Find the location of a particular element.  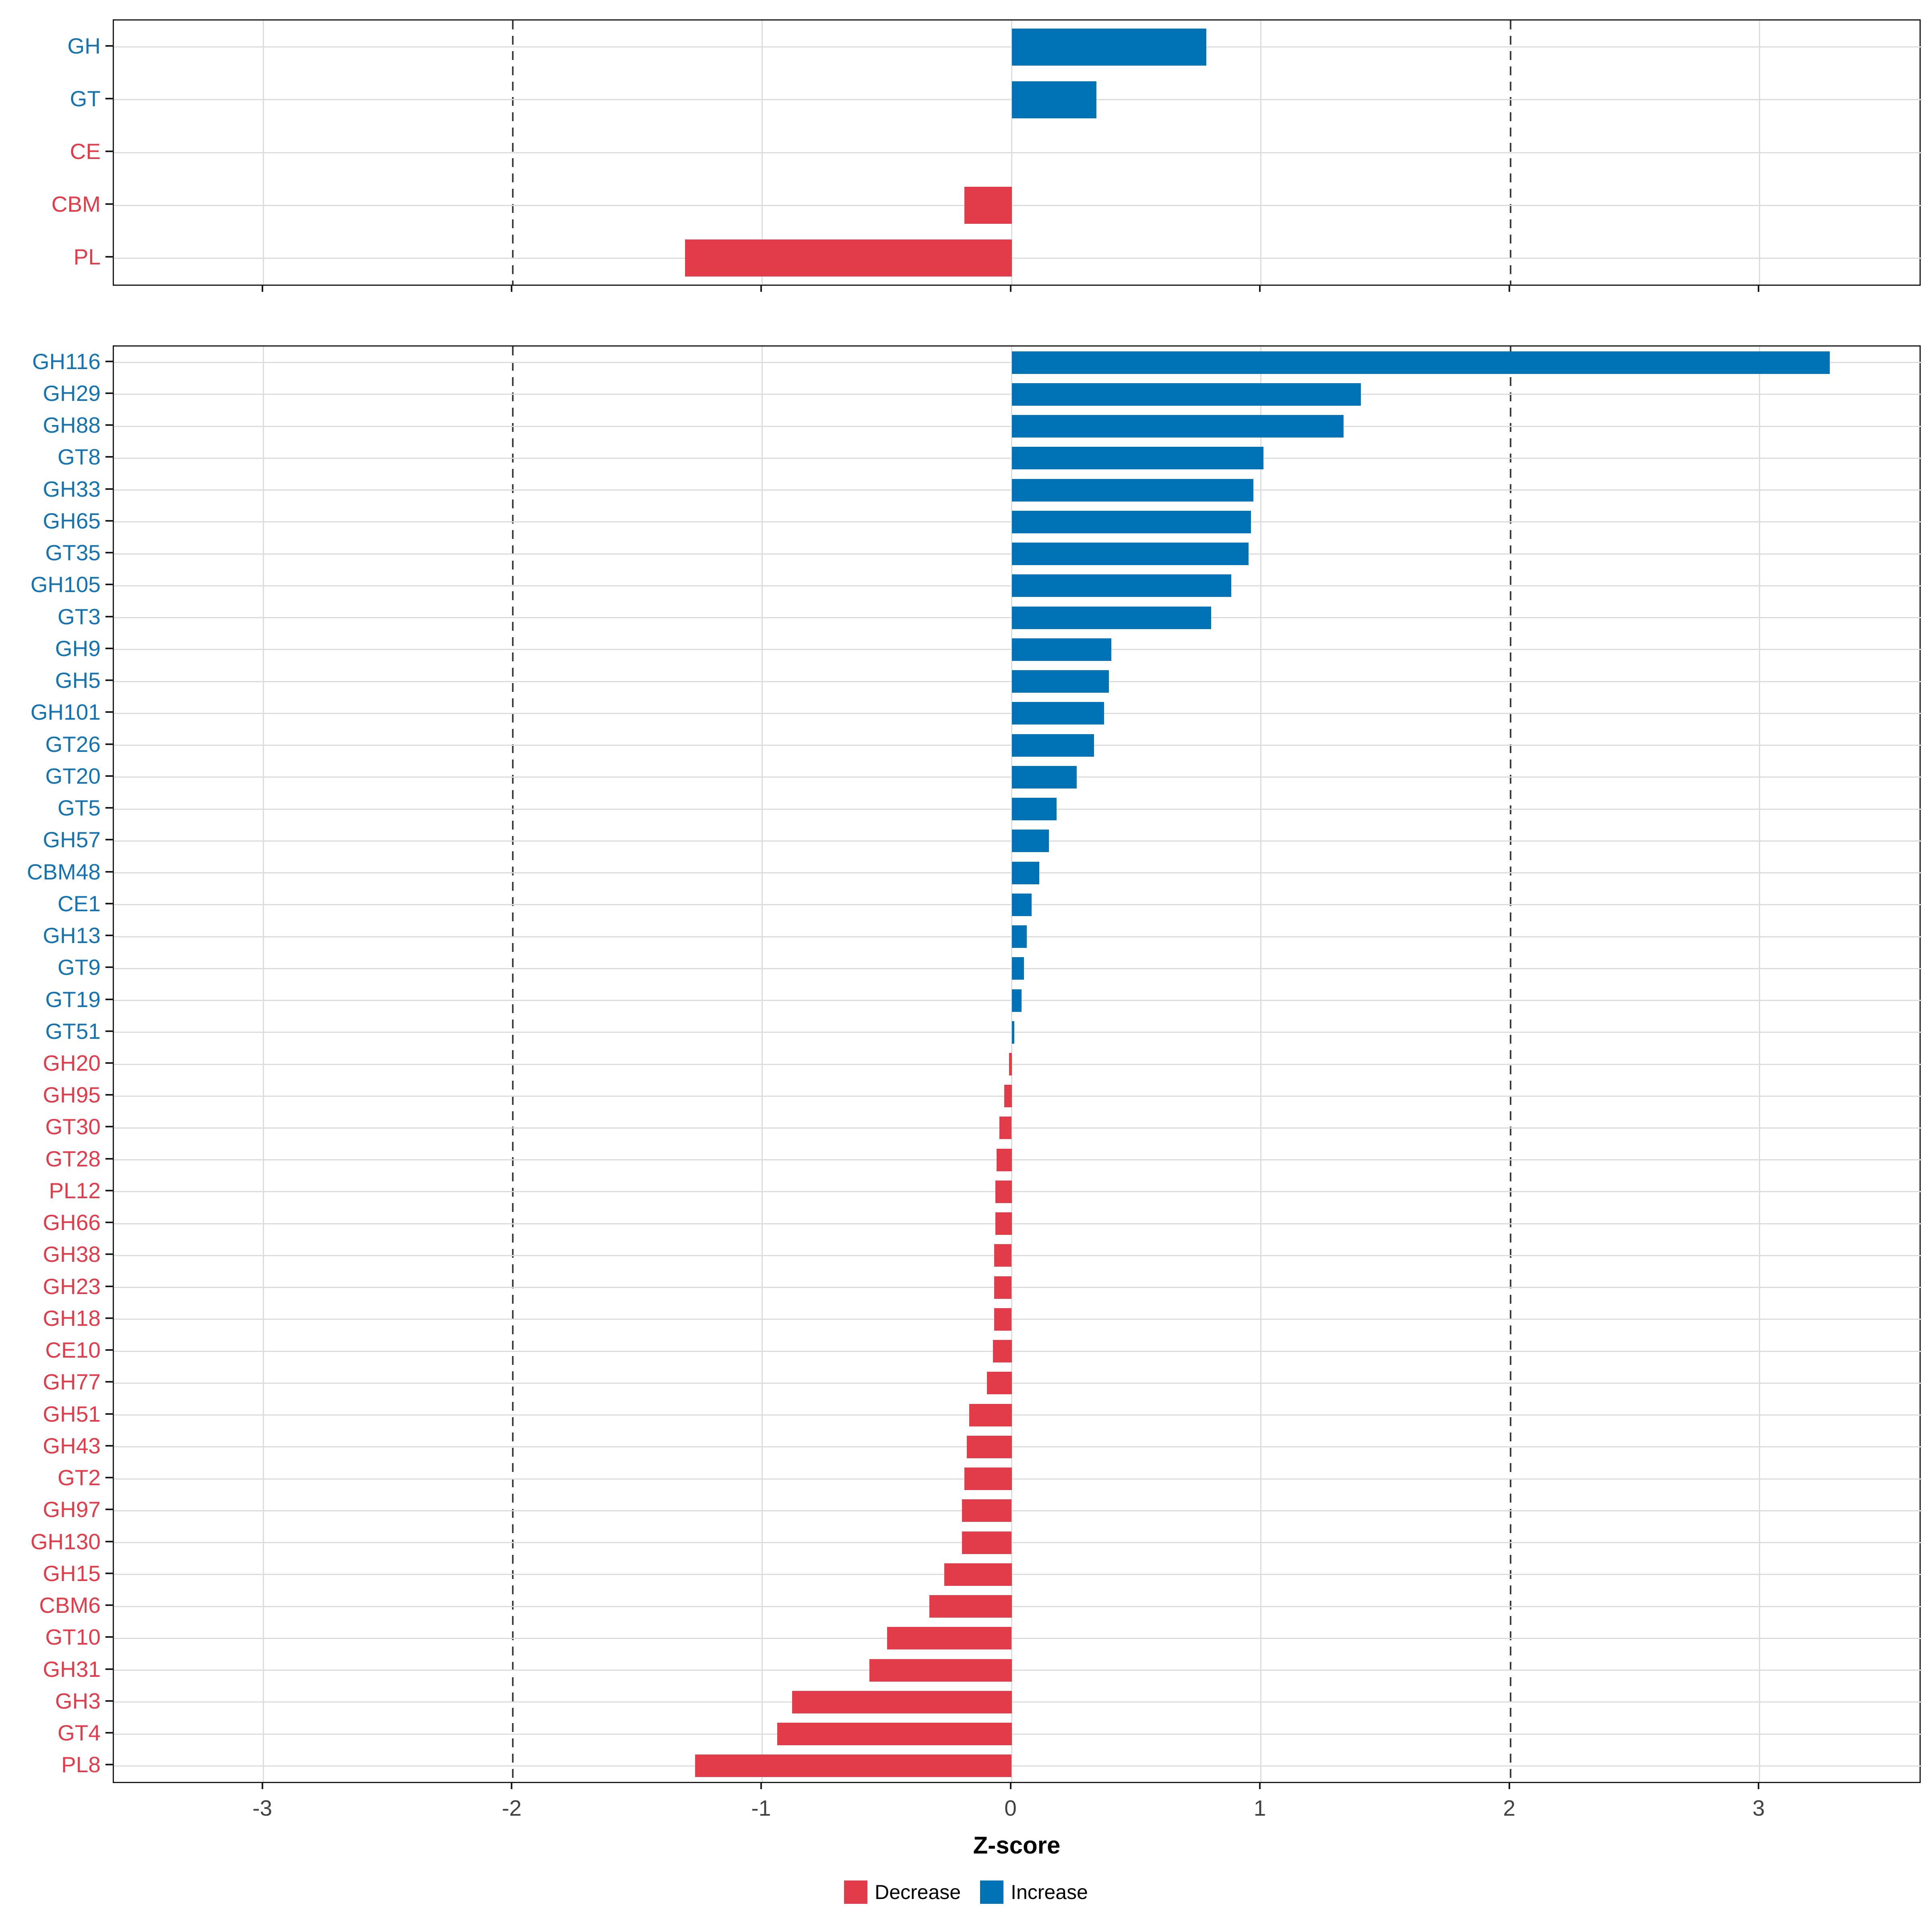

y-label-GH88: GH88 is located at coordinates (72, 425).